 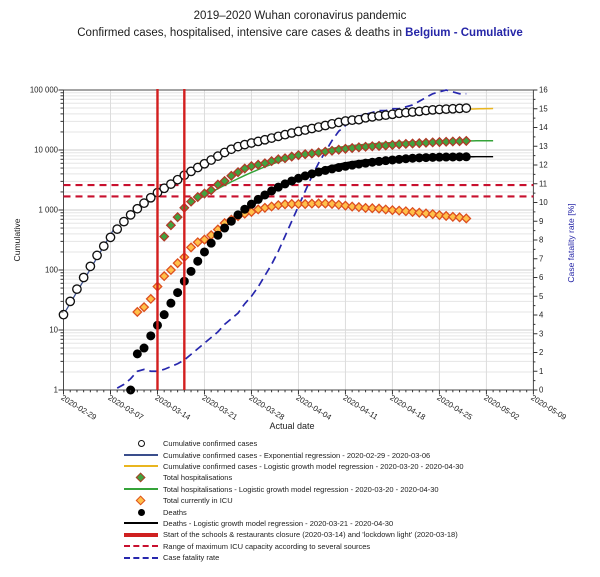 What do you see at coordinates (541, 390) in the screenshot?
I see `svg-text: 0` at bounding box center [541, 390].